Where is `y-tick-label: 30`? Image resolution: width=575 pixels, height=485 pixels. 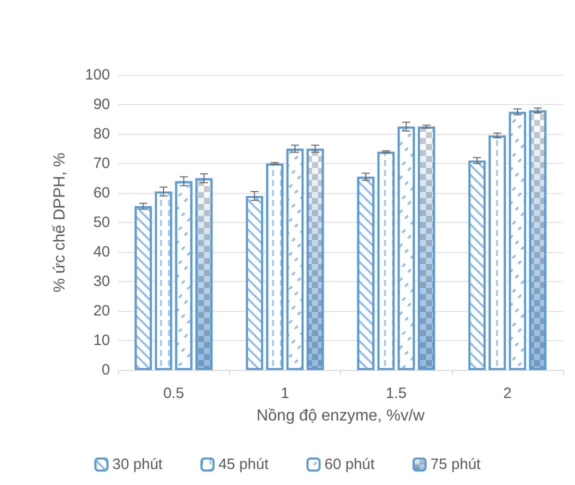 y-tick-label: 30 is located at coordinates (101, 281).